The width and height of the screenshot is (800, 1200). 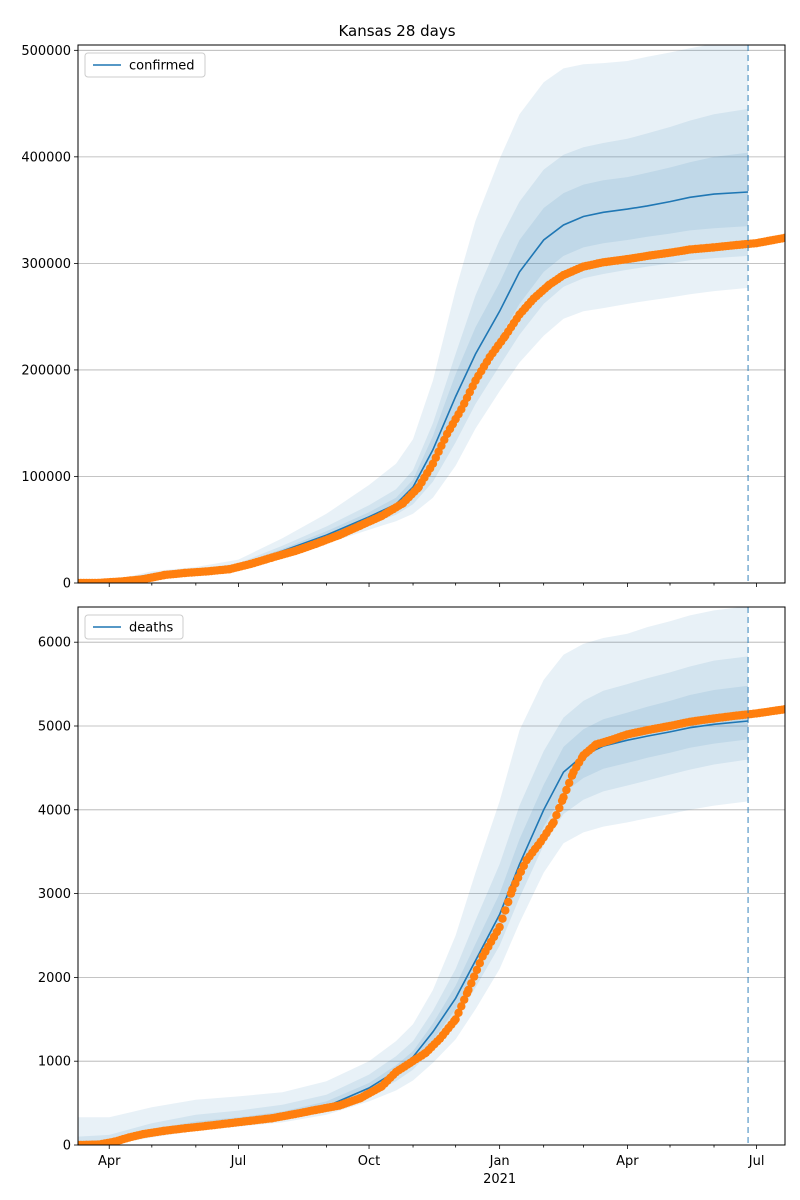 I want to click on y-tick-label: 400000, so click(x=46, y=157).